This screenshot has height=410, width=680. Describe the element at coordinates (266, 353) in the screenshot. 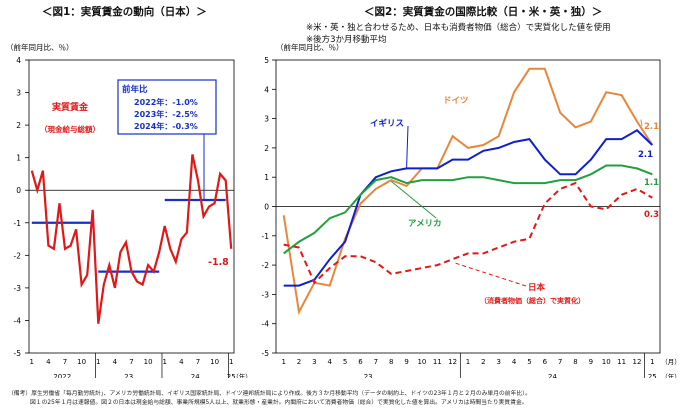

I see `fig2-y-tick-label: -5` at that location.